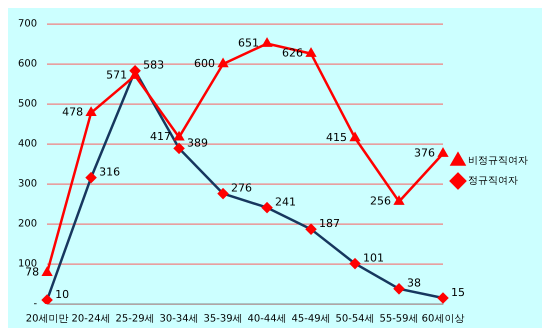  Describe the element at coordinates (109, 171) in the screenshot. I see `data-label: 316` at that location.